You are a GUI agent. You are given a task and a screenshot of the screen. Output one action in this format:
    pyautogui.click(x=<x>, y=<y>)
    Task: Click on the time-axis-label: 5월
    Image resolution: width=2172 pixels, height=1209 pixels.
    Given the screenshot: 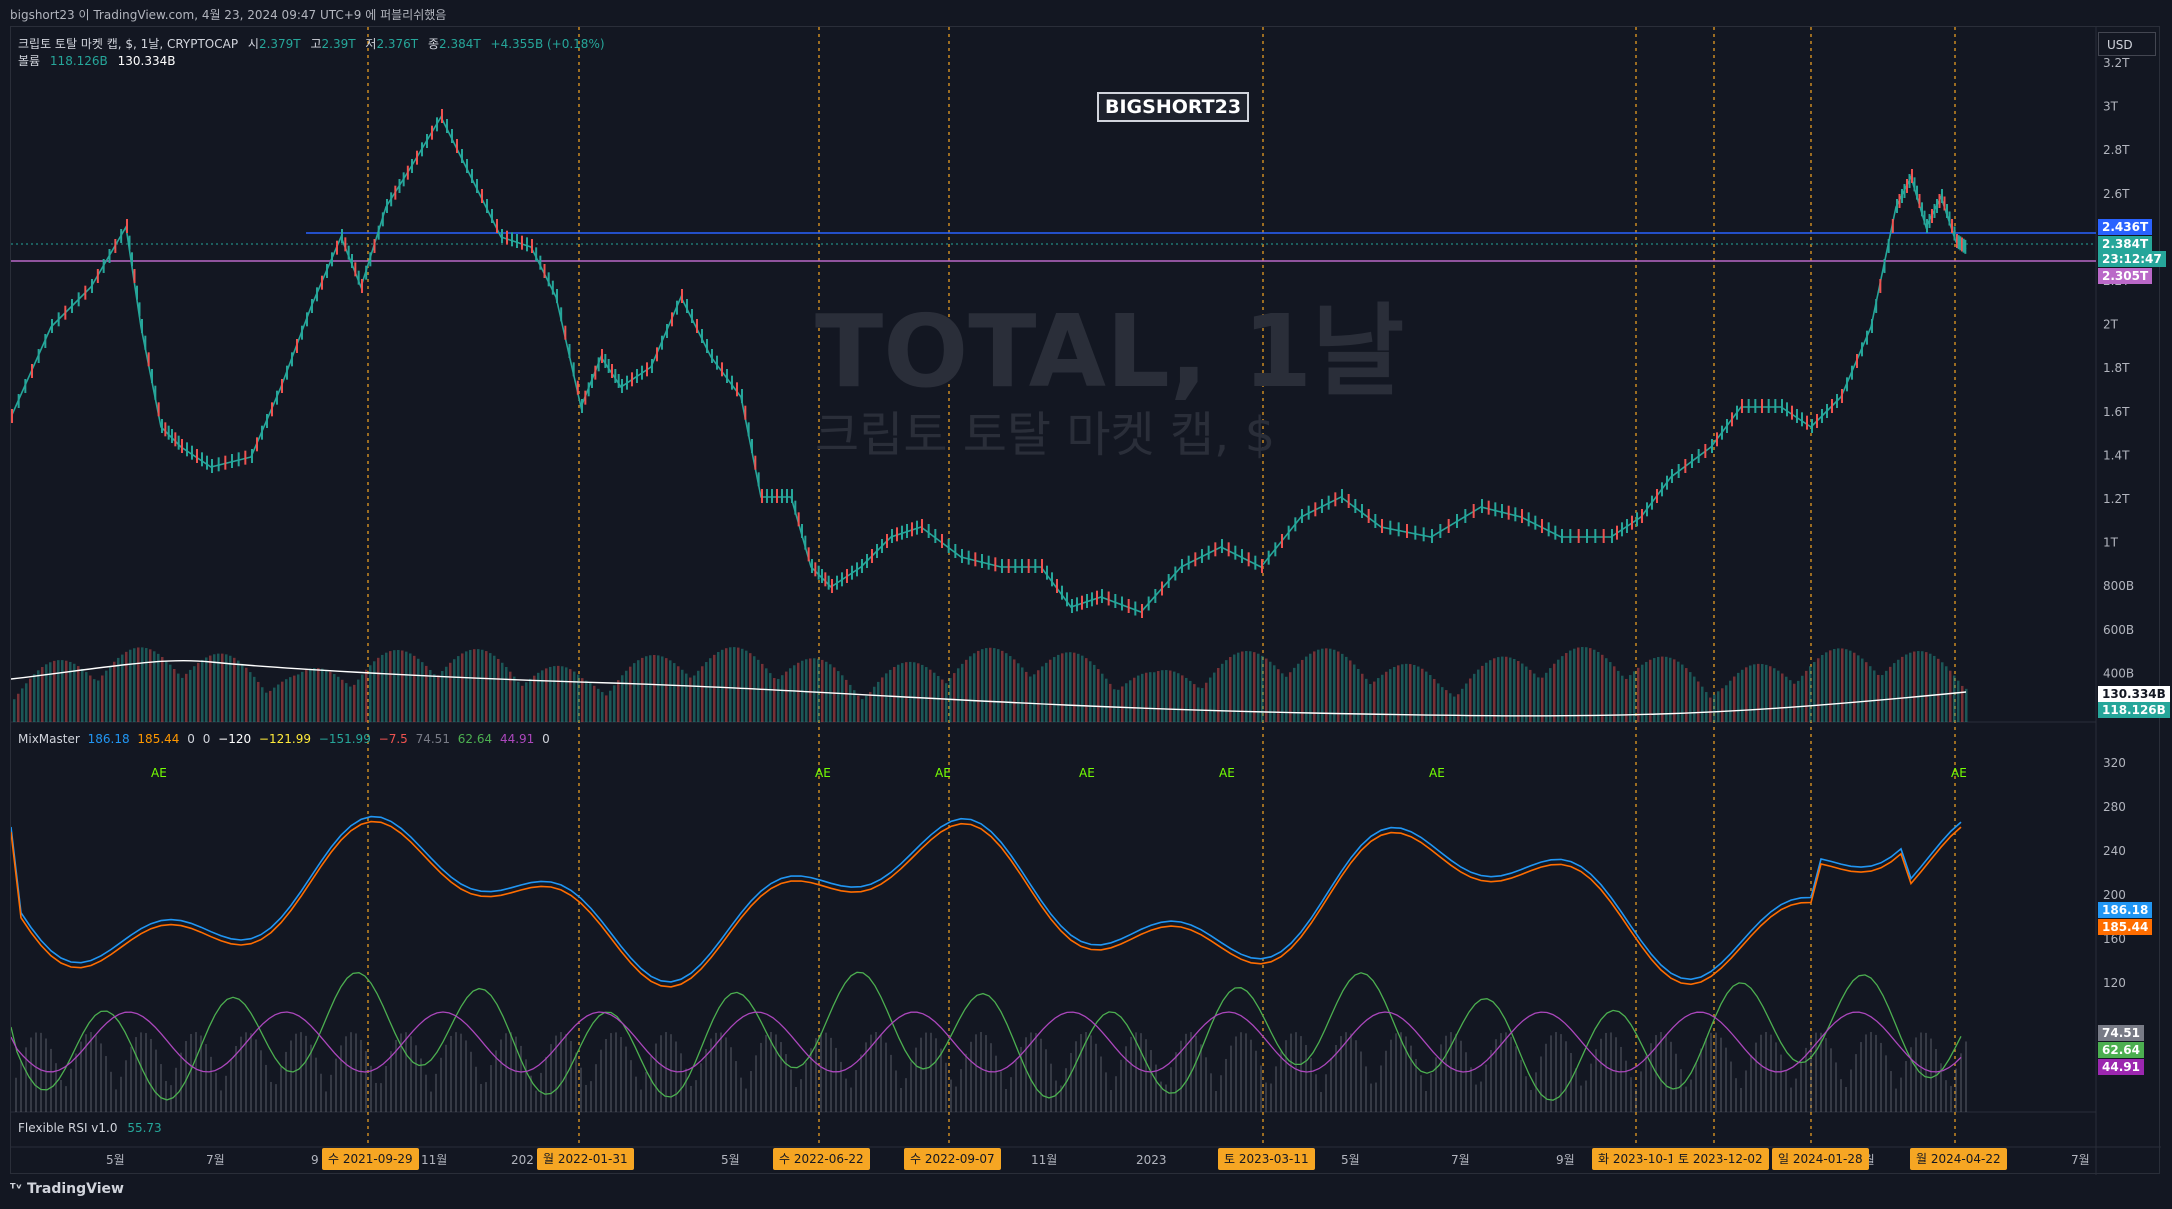 What is the action you would take?
    pyautogui.click(x=1350, y=1160)
    